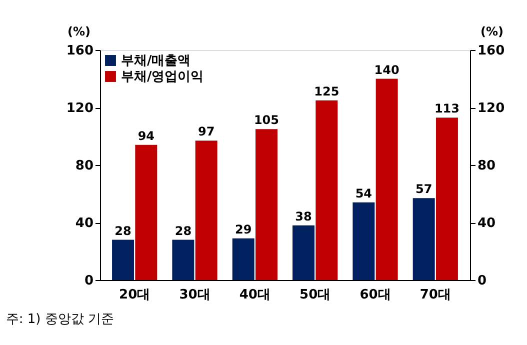 This screenshot has width=527, height=345. Describe the element at coordinates (423, 189) in the screenshot. I see `data-label: 57` at that location.